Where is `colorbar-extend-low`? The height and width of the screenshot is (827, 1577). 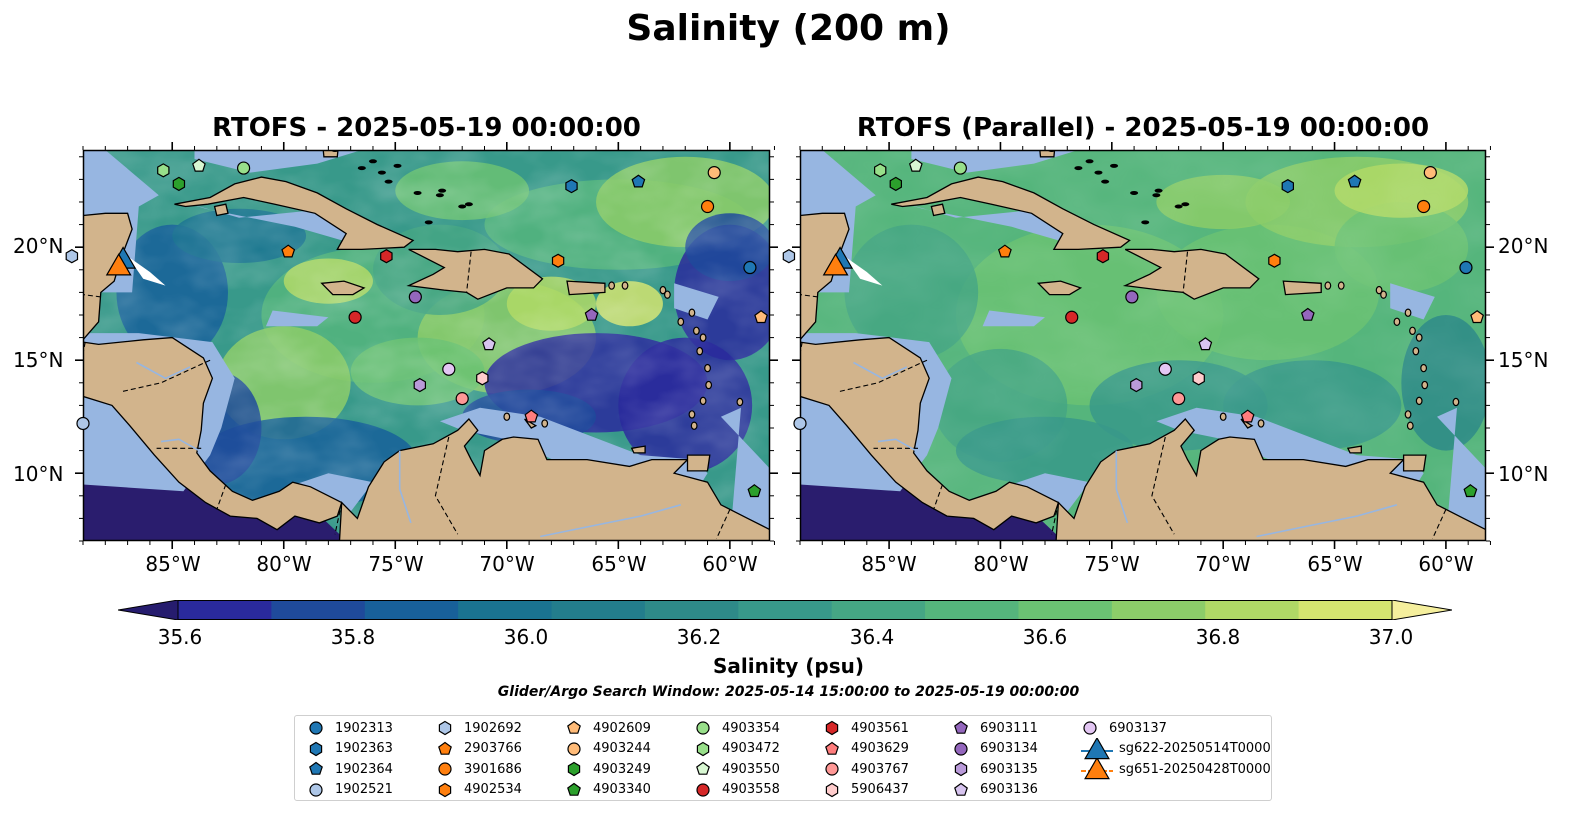 colorbar-extend-low is located at coordinates (148, 610).